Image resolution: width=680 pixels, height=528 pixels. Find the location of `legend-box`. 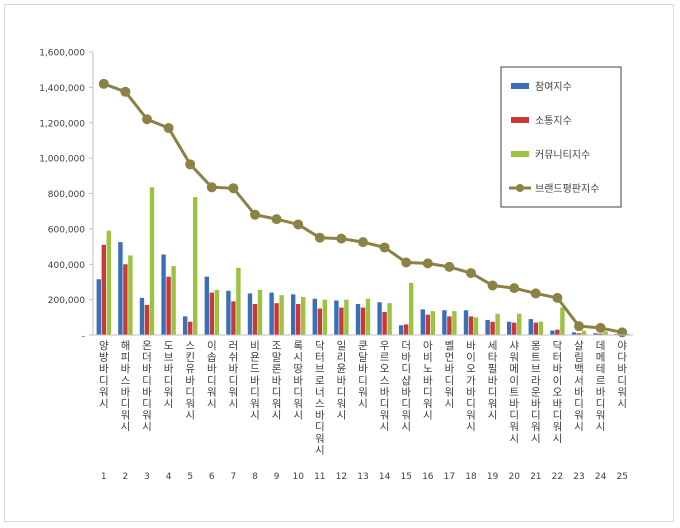

legend-box is located at coordinates (561, 137).